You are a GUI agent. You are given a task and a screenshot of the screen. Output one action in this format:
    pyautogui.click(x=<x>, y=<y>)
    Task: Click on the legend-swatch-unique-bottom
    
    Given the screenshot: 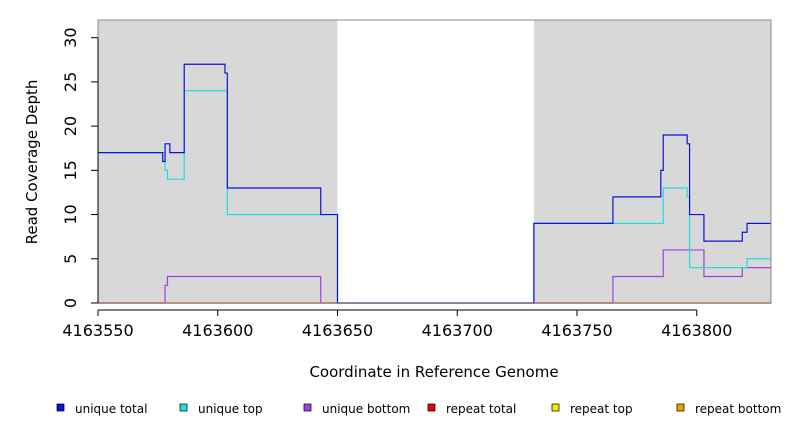 What is the action you would take?
    pyautogui.click(x=307, y=407)
    